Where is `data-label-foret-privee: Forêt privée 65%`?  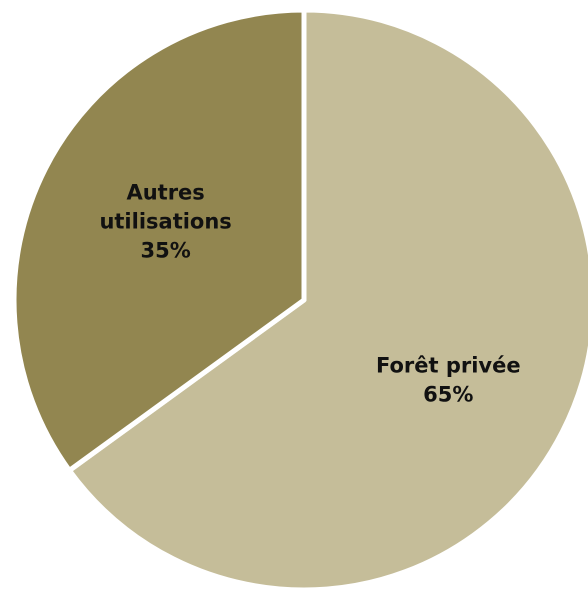
data-label-foret-privee: Forêt privée 65% is located at coordinates (448, 380).